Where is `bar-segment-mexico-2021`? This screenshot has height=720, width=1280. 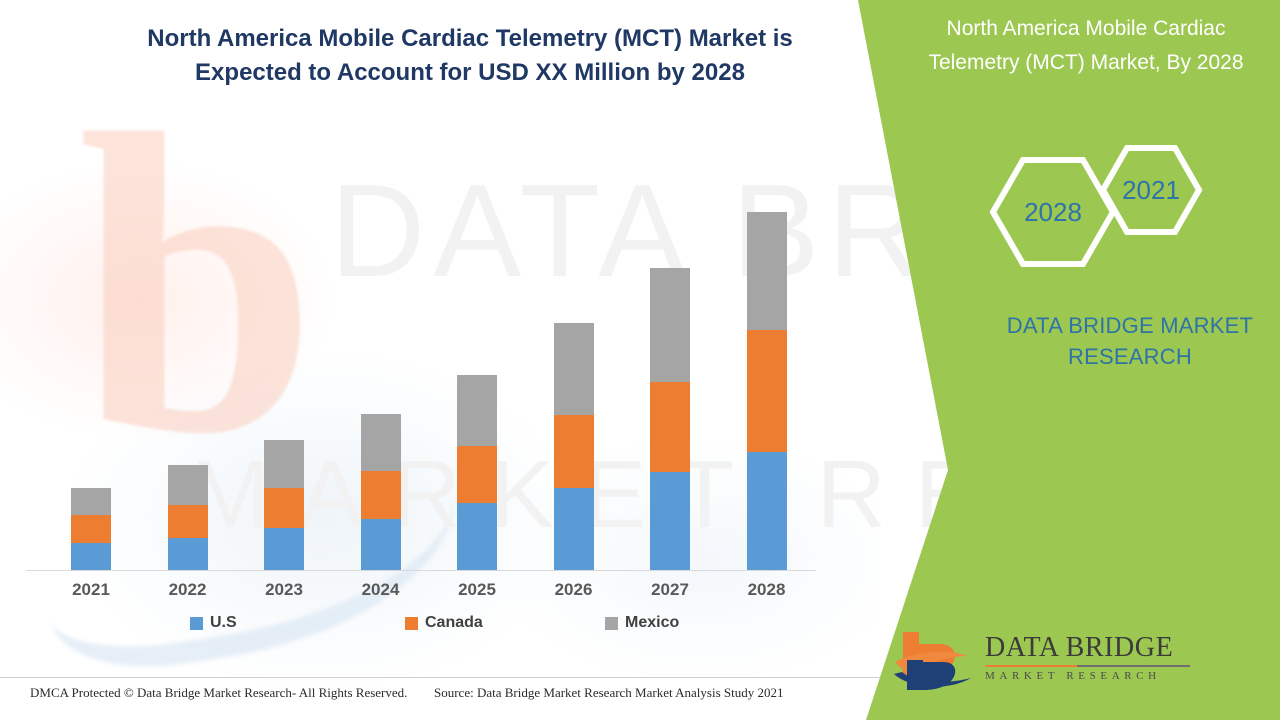
bar-segment-mexico-2021 is located at coordinates (91, 501).